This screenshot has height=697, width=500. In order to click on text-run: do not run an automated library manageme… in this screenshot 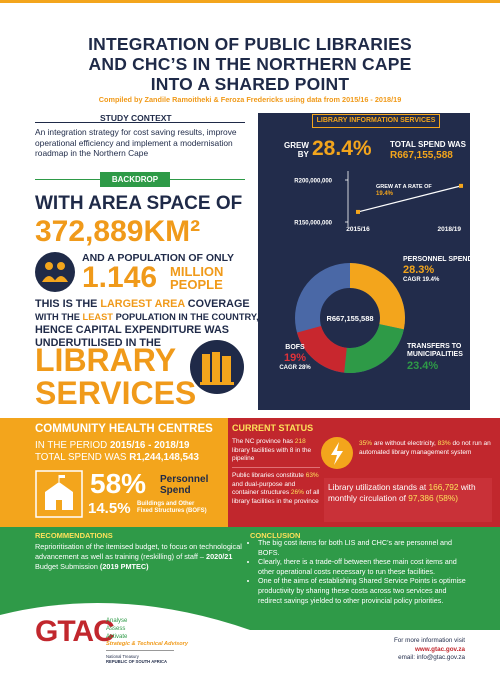, I will do `click(425, 448)`.